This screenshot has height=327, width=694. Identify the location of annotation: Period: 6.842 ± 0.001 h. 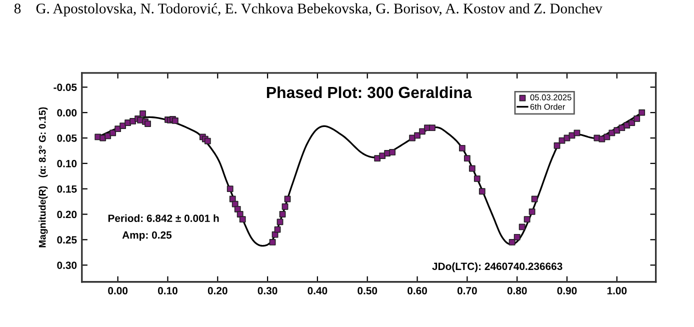
(163, 218).